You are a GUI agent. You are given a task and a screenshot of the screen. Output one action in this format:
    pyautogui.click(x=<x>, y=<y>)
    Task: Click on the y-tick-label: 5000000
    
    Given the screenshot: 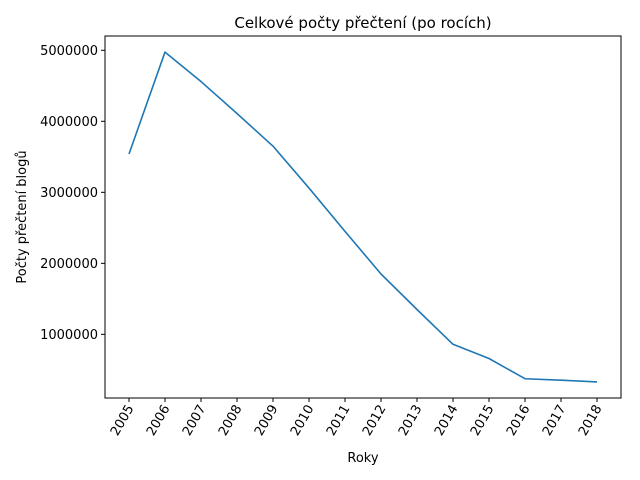 What is the action you would take?
    pyautogui.click(x=69, y=51)
    